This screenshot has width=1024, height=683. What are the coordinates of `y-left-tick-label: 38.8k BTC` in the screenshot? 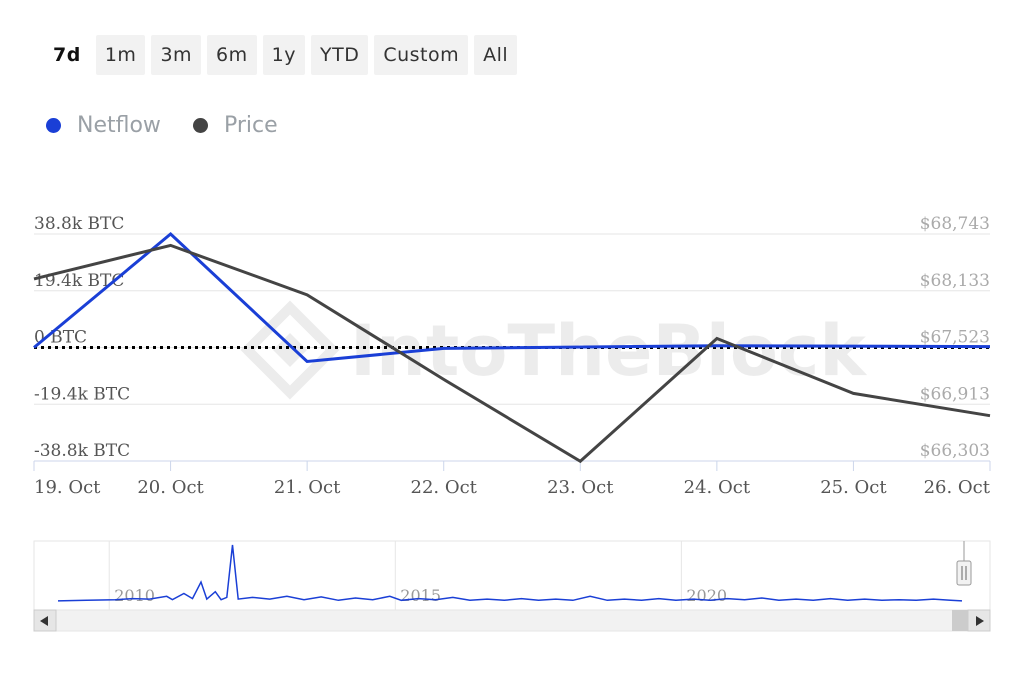 It's located at (79, 224).